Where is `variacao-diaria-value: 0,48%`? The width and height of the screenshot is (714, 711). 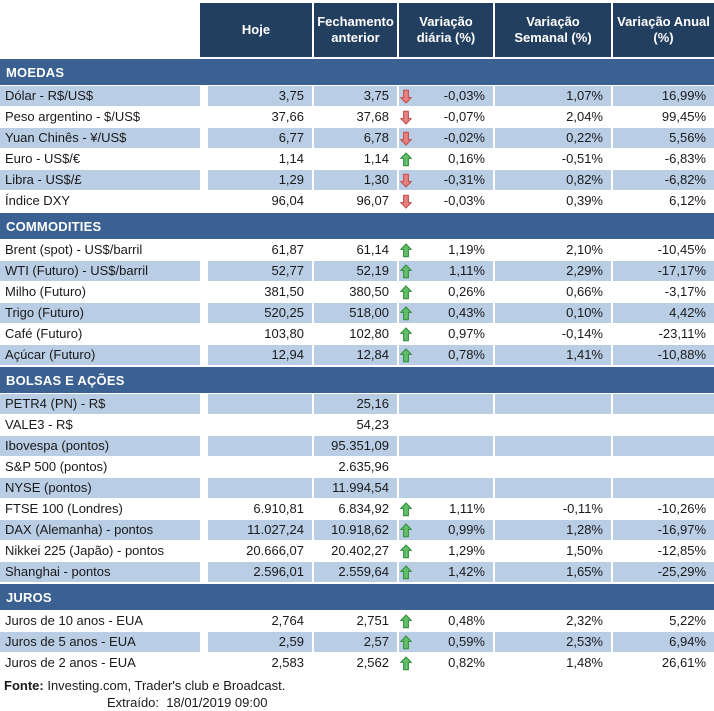
variacao-diaria-value: 0,48% is located at coordinates (466, 620).